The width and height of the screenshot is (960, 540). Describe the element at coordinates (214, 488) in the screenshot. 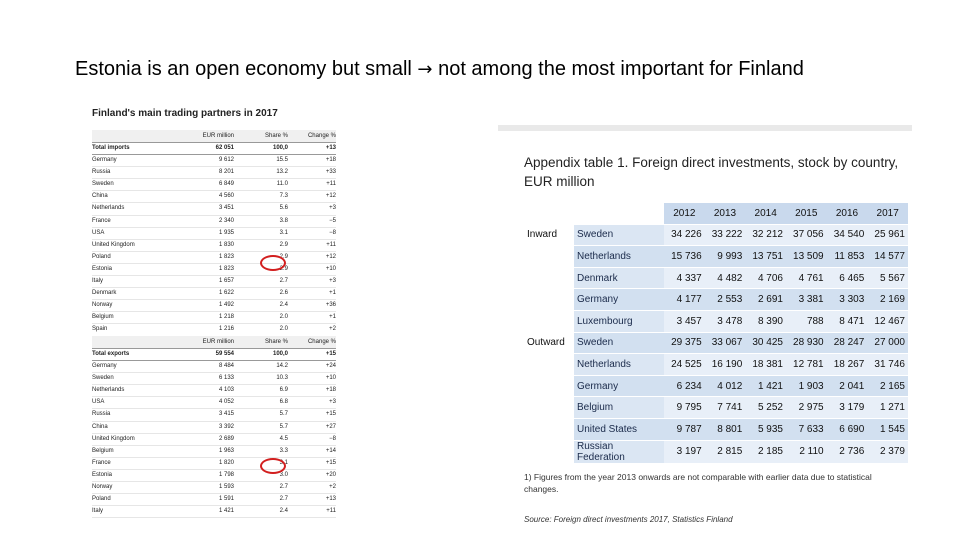

I see `trade-row: Norway 1 593 2.7 +2` at that location.